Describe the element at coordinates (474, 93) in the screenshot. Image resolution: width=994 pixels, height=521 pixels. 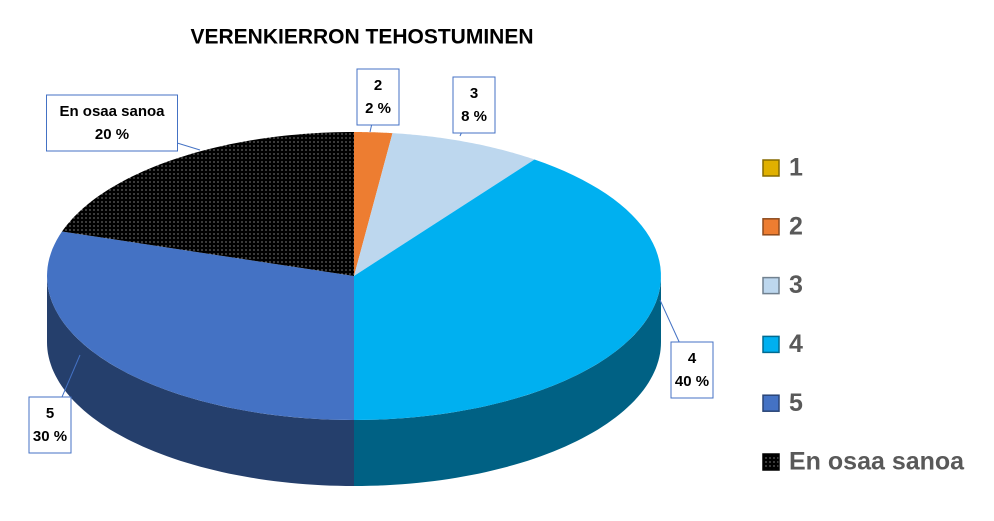
I see `data-label-category: 3` at that location.